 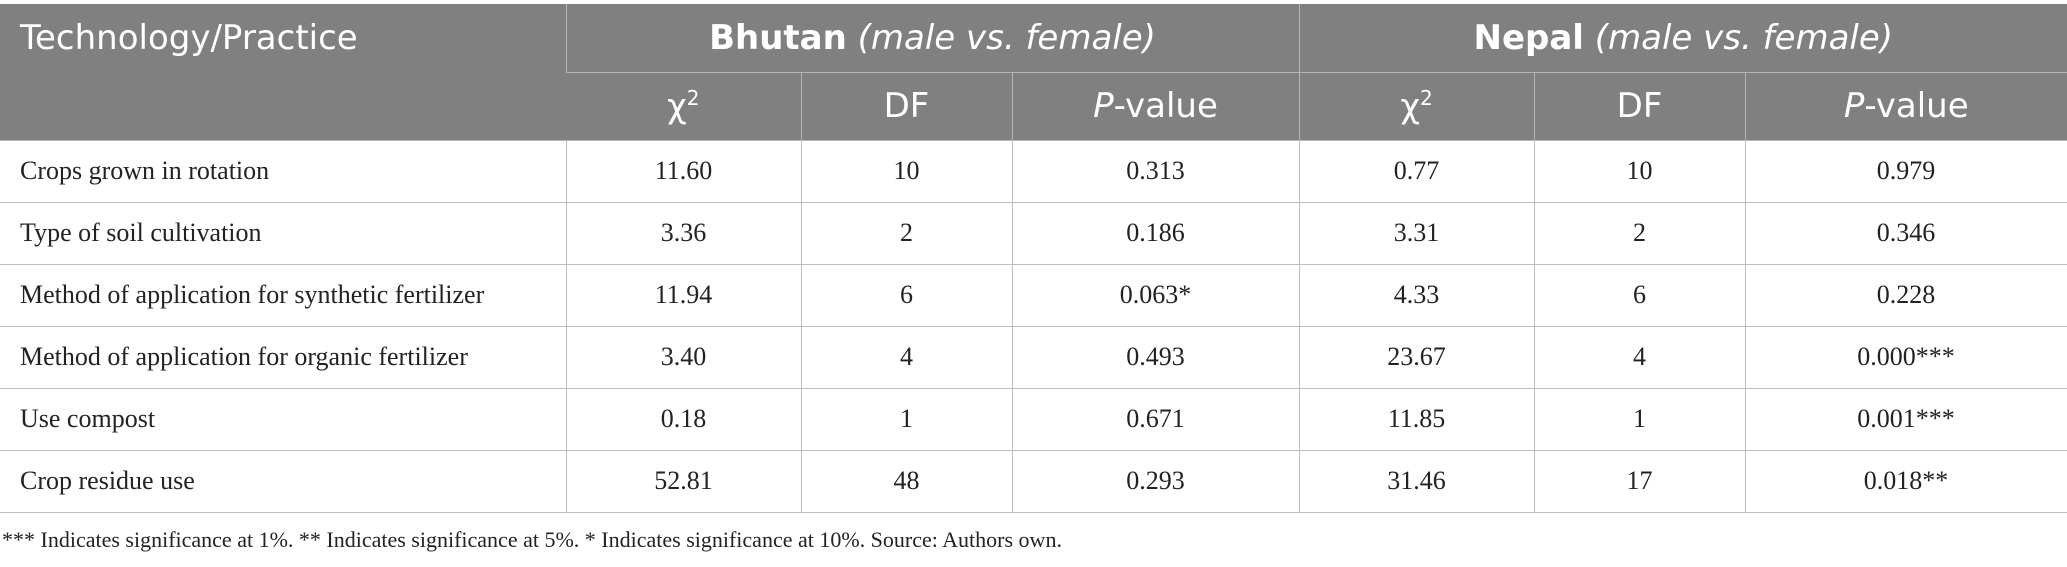 What do you see at coordinates (906, 357) in the screenshot?
I see `bhutan-df: 4` at bounding box center [906, 357].